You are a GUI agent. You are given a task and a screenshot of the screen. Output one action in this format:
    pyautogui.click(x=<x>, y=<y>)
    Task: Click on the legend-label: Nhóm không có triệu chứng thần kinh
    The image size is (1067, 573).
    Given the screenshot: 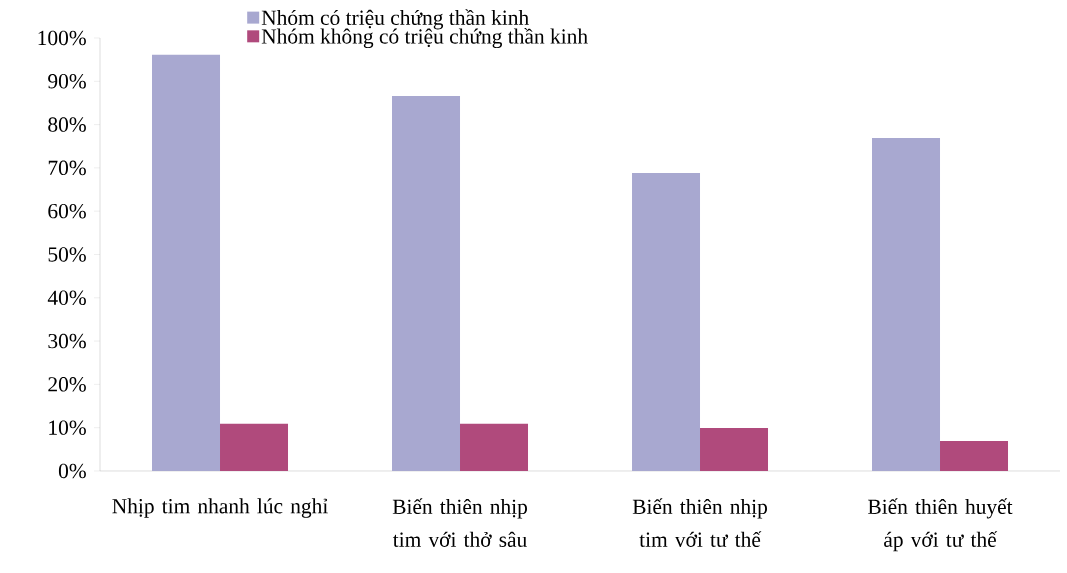 What is the action you would take?
    pyautogui.click(x=424, y=38)
    